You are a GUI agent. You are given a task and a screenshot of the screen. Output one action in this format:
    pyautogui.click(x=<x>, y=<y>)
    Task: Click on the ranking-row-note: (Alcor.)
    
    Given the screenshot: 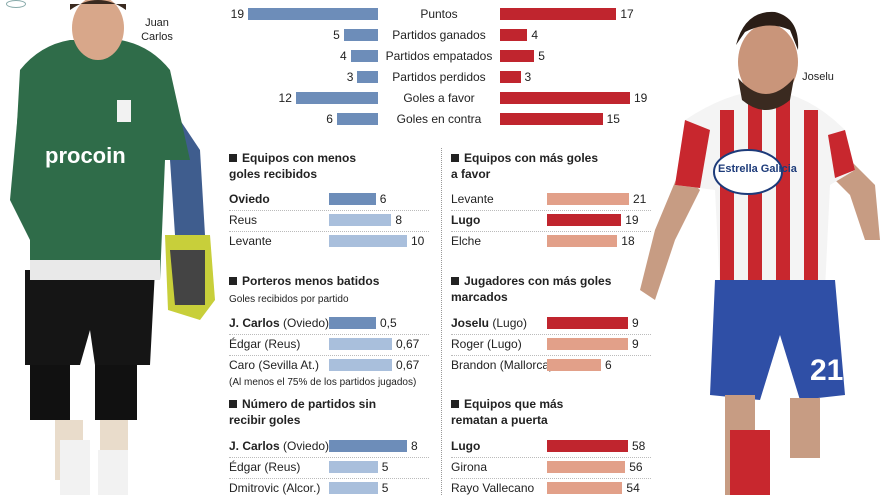 What is the action you would take?
    pyautogui.click(x=300, y=488)
    